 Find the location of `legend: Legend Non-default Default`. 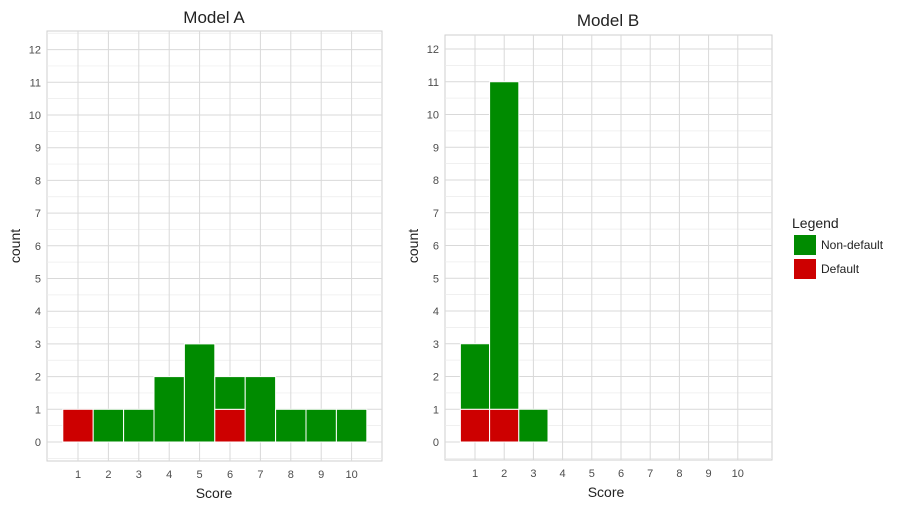

legend: Legend Non-default Default is located at coordinates (838, 247).